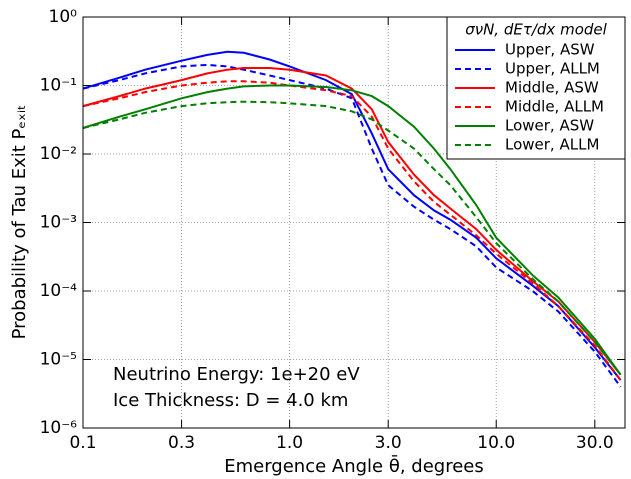  I want to click on y-tick-label: 10⁻¹, so click(58, 86).